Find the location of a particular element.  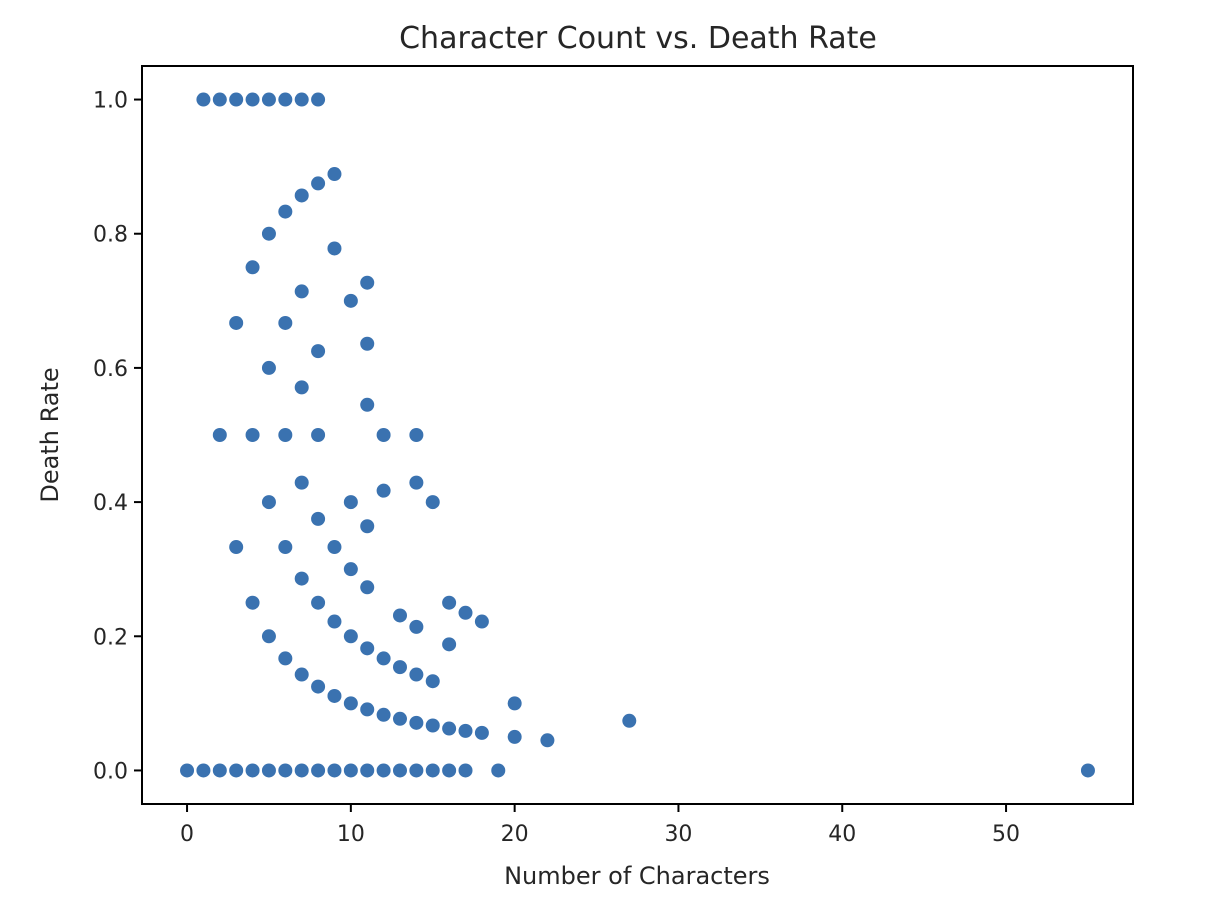

y-tick-label: 0.2 is located at coordinates (110, 637).